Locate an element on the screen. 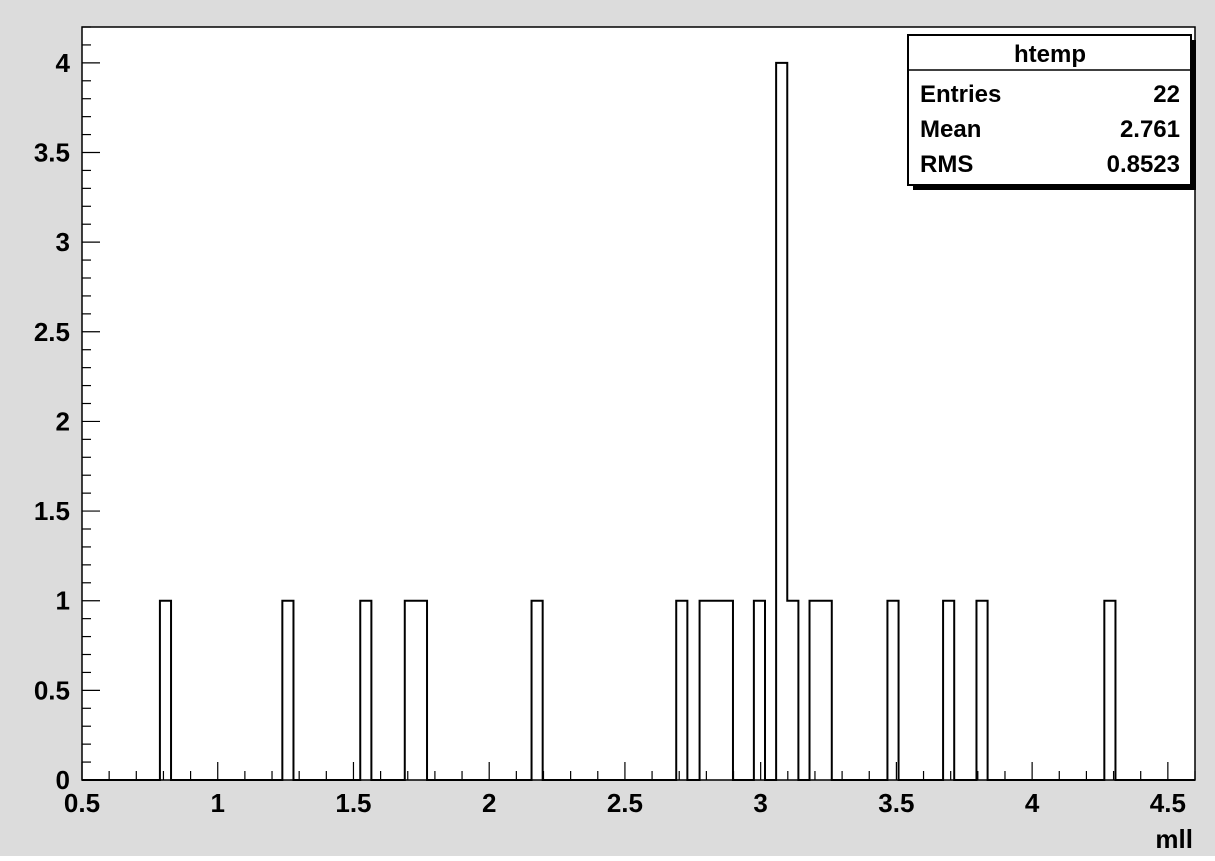  x-tick-label: 4 is located at coordinates (1032, 803).